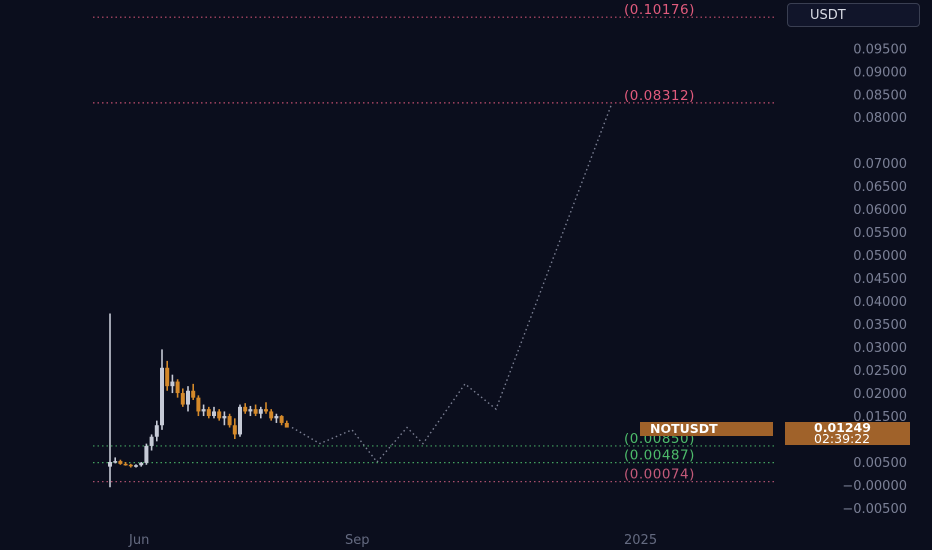  I want to click on symbol-badge: NOTUSDT, so click(706, 428).